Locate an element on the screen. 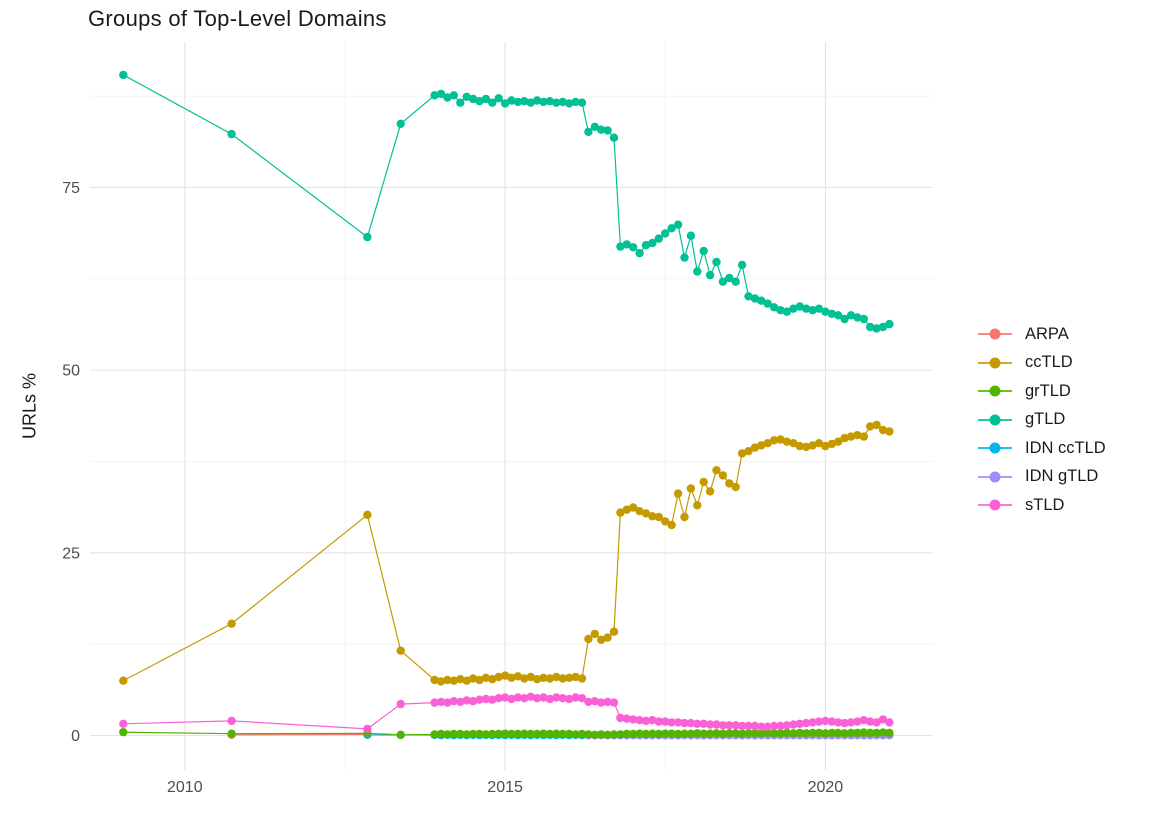 This screenshot has height=827, width=1164. x-tick-label: 2010 is located at coordinates (185, 787).